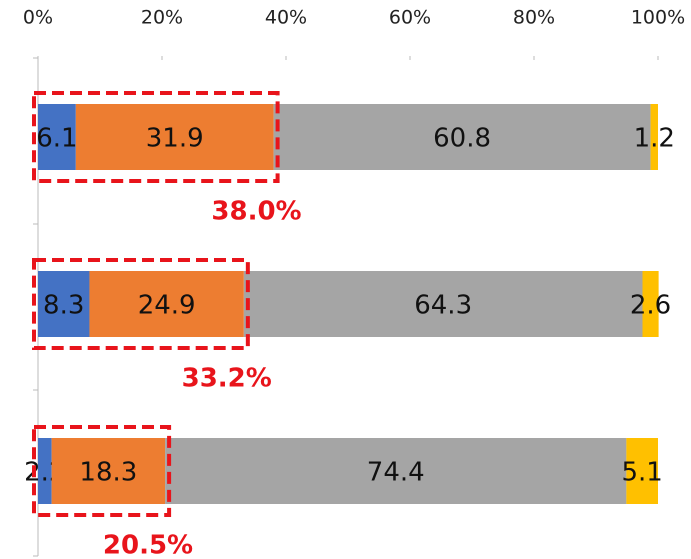 The width and height of the screenshot is (691, 559). I want to click on x-tick-label: 80%, so click(534, 18).